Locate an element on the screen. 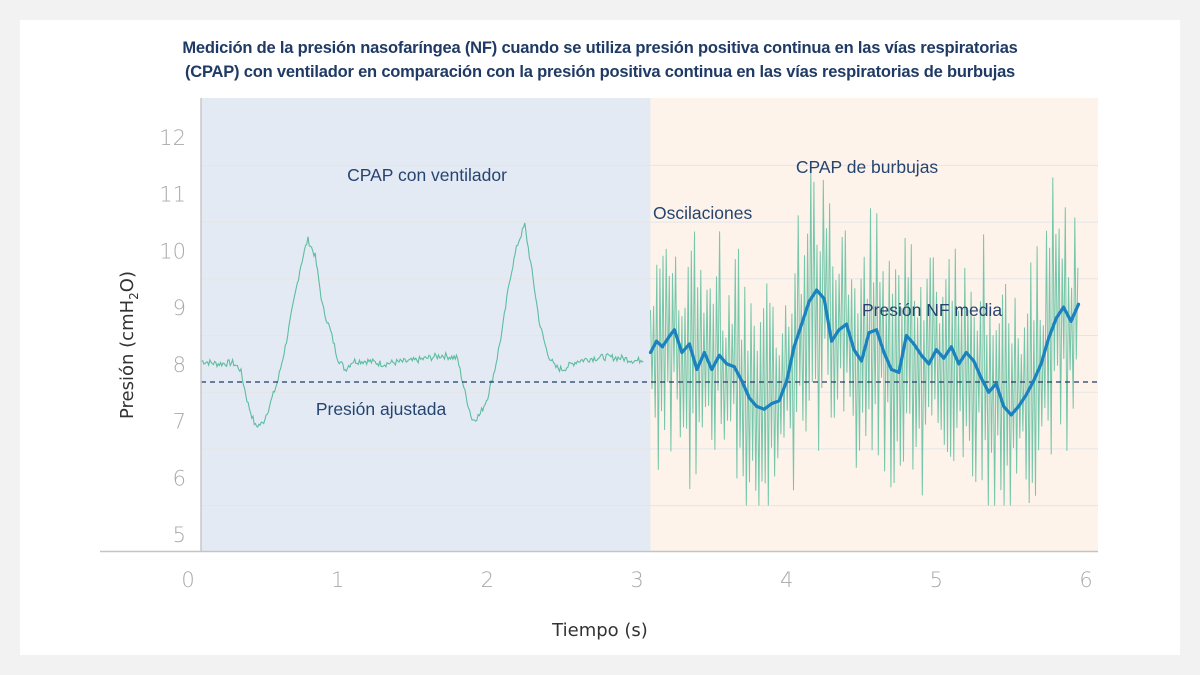 This screenshot has height=675, width=1200. annotation-set-pressure: Presión ajustada is located at coordinates (381, 409).